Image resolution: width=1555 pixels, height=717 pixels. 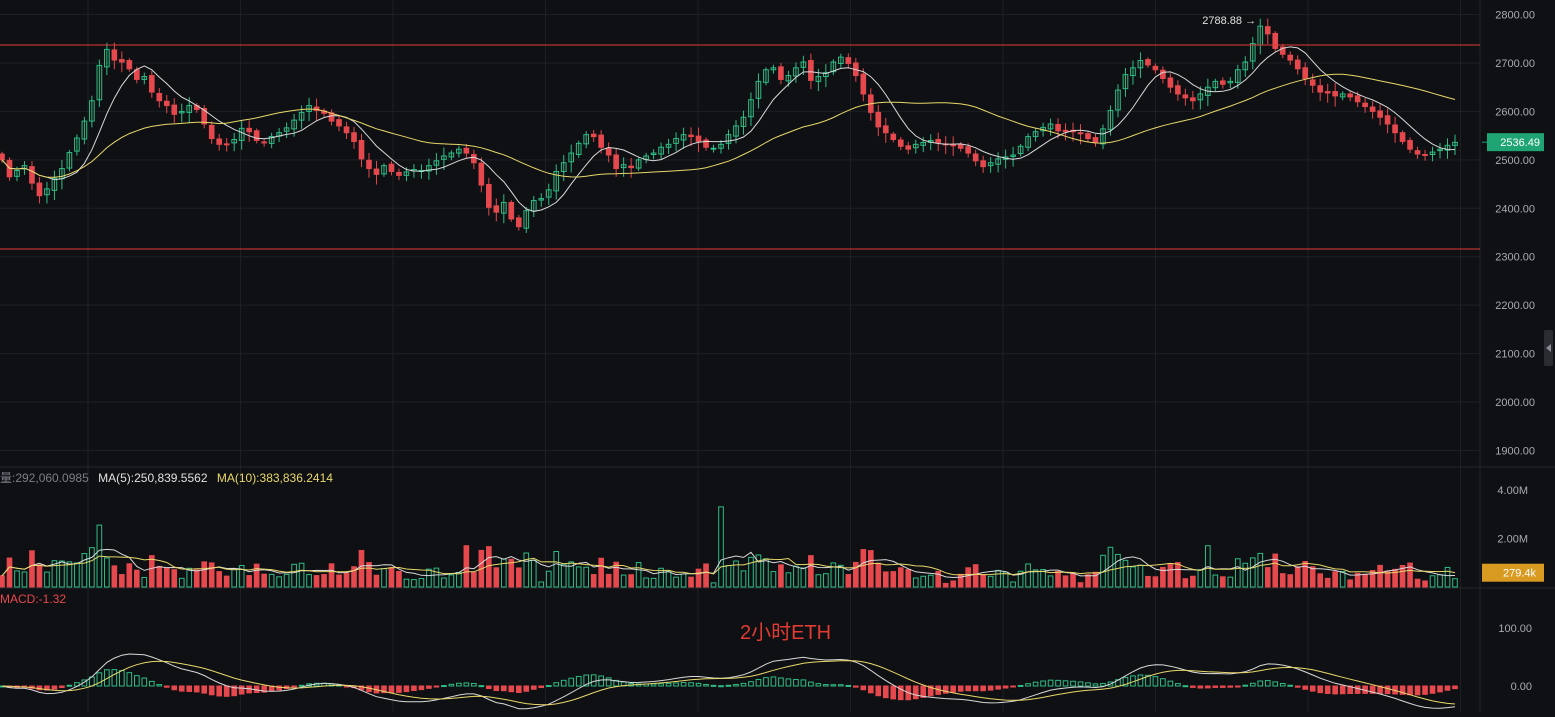 What do you see at coordinates (1520, 143) in the screenshot?
I see `last-price-tag: 2536.49` at bounding box center [1520, 143].